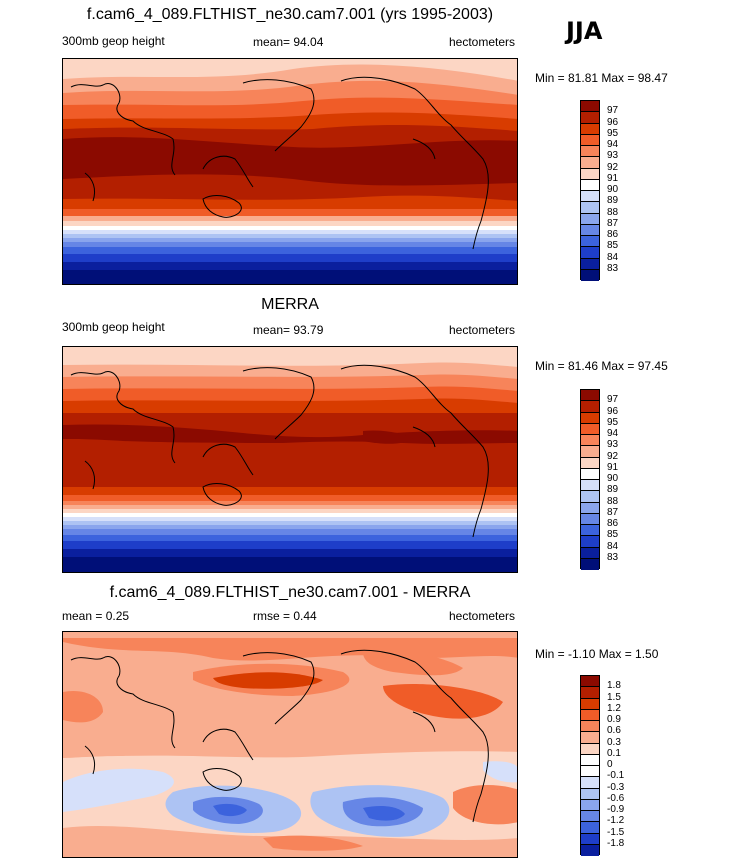  I want to click on panel3-colorbar-tick: -0.1, so click(616, 776).